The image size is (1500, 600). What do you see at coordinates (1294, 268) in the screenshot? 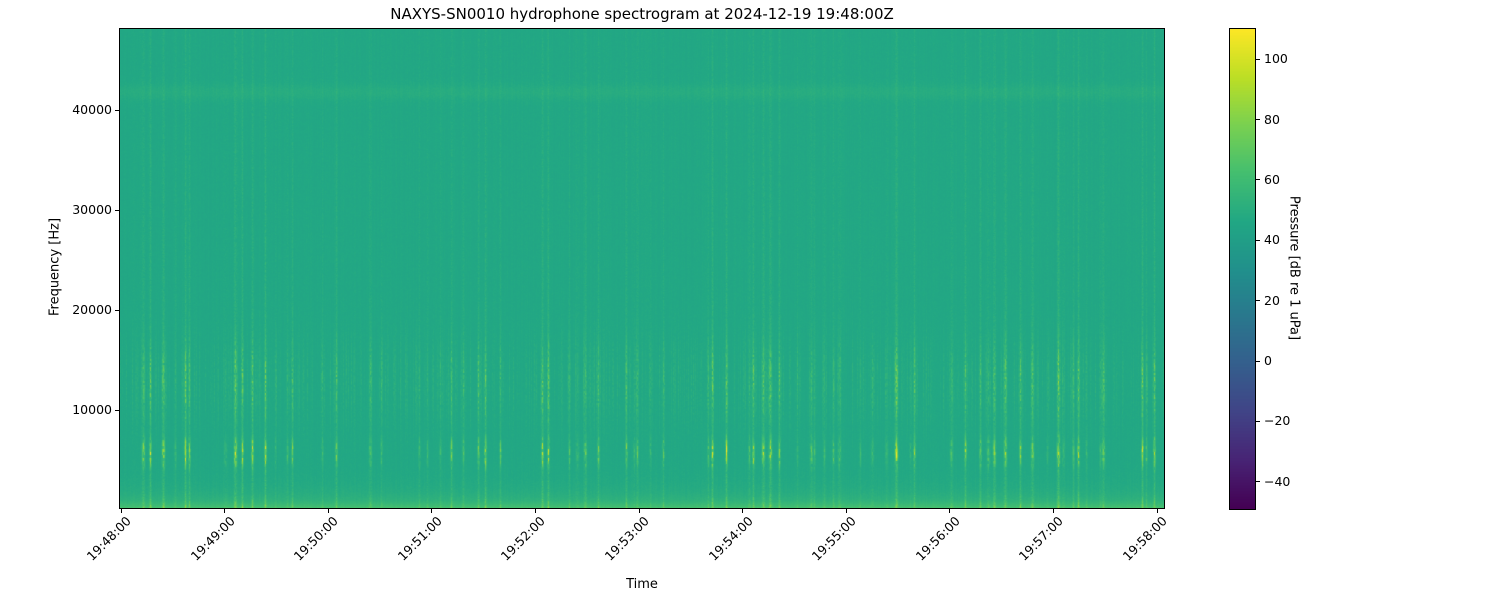
I see `colorbar-label: Pressure [dB re 1 uPa]` at bounding box center [1294, 268].